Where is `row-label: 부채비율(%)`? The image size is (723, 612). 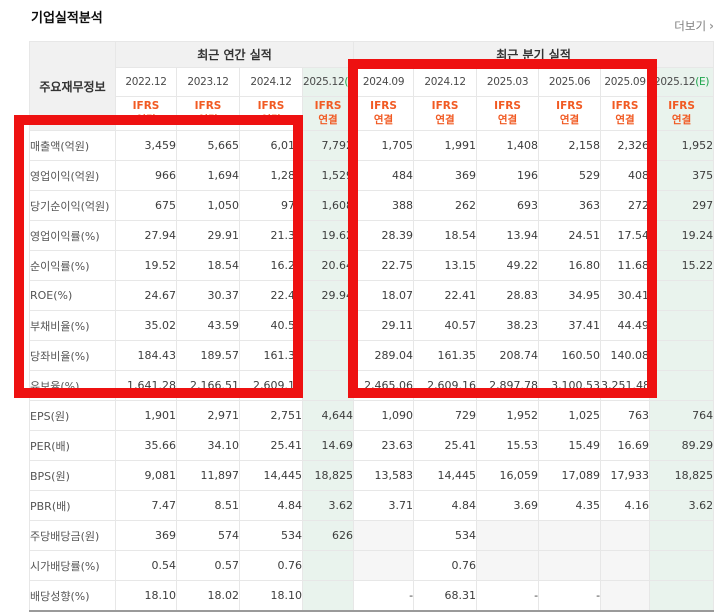 row-label: 부채비율(%) is located at coordinates (72, 325).